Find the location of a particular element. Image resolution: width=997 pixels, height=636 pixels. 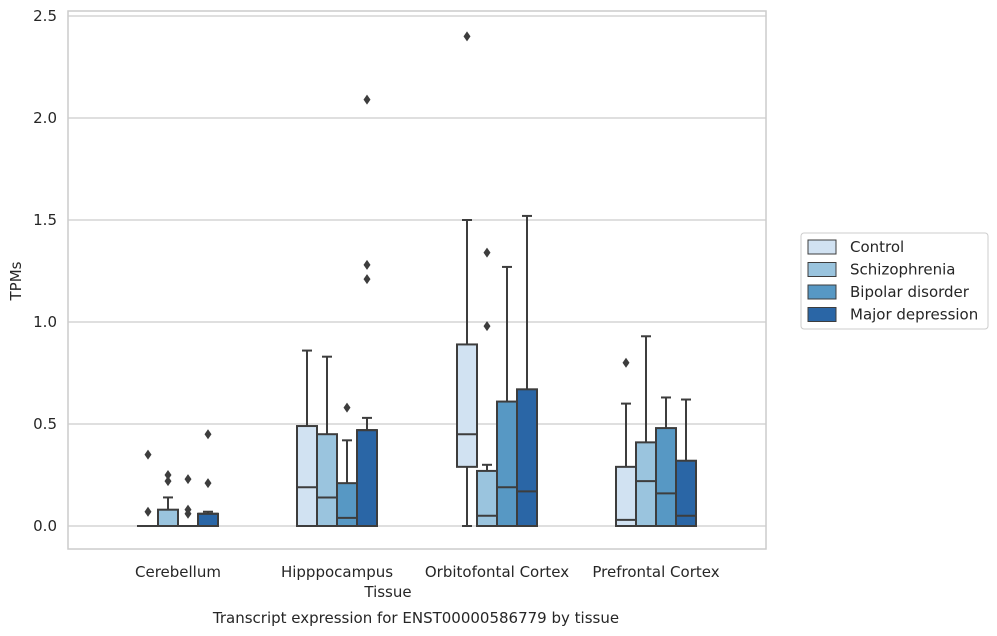

legend-label: Bipolar disorder is located at coordinates (910, 292).